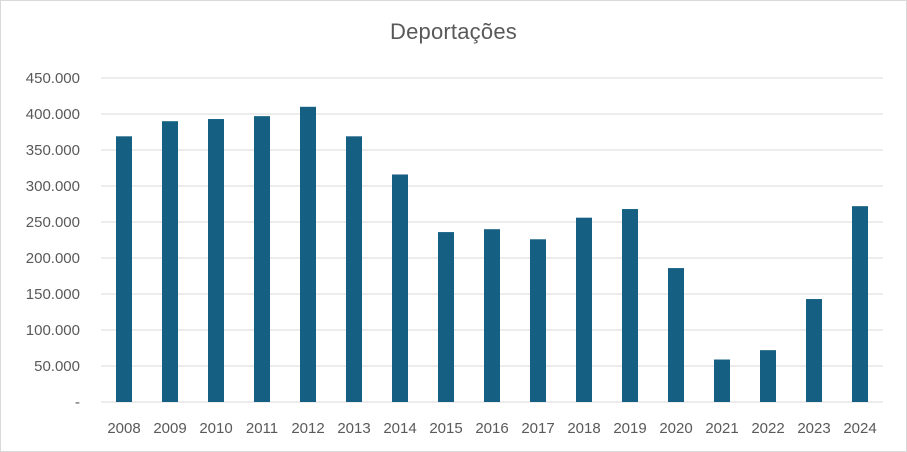 This screenshot has height=452, width=907. I want to click on x-tick-label: 2014, so click(399, 428).